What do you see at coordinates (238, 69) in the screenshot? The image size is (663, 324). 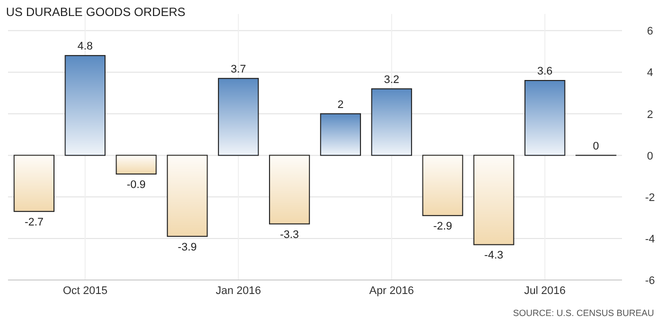 I see `data-label: 3.7` at bounding box center [238, 69].